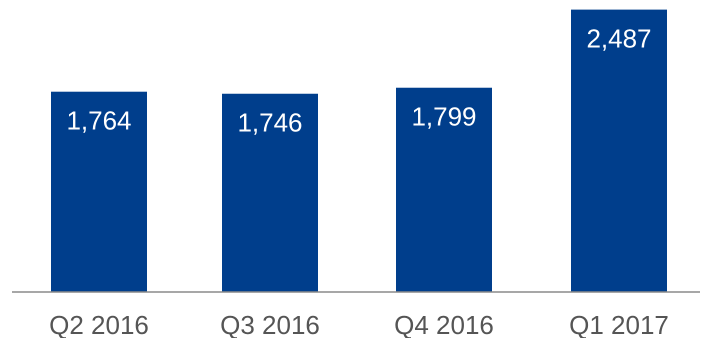  I want to click on x-tick-label: Q1 2017, so click(619, 324).